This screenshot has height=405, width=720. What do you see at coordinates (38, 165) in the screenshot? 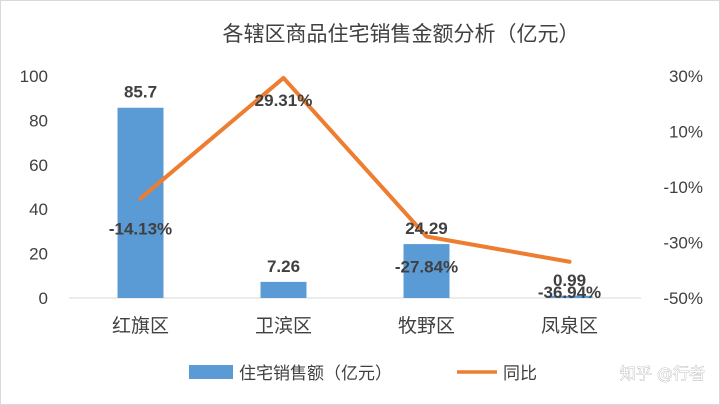
I see `left-tick-label: 60` at bounding box center [38, 165].